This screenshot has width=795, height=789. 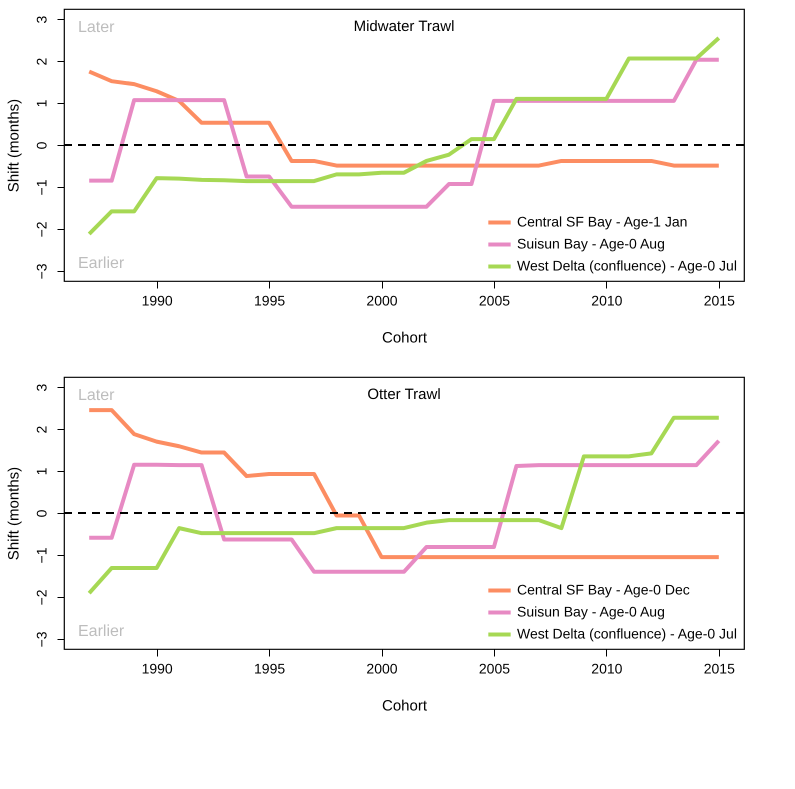 What do you see at coordinates (602, 222) in the screenshot?
I see `legend-label: Central SF Bay - Age-1 Jan` at bounding box center [602, 222].